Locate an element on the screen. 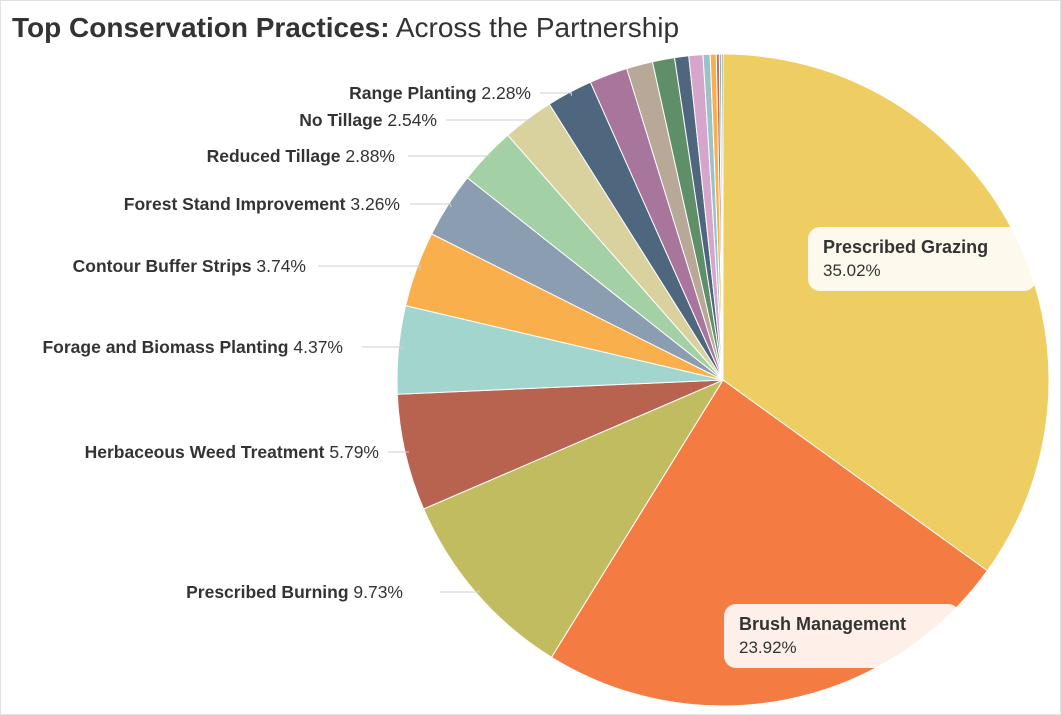 This screenshot has width=1061, height=715. connector-forage-and-biomass-planting is located at coordinates (382, 348).